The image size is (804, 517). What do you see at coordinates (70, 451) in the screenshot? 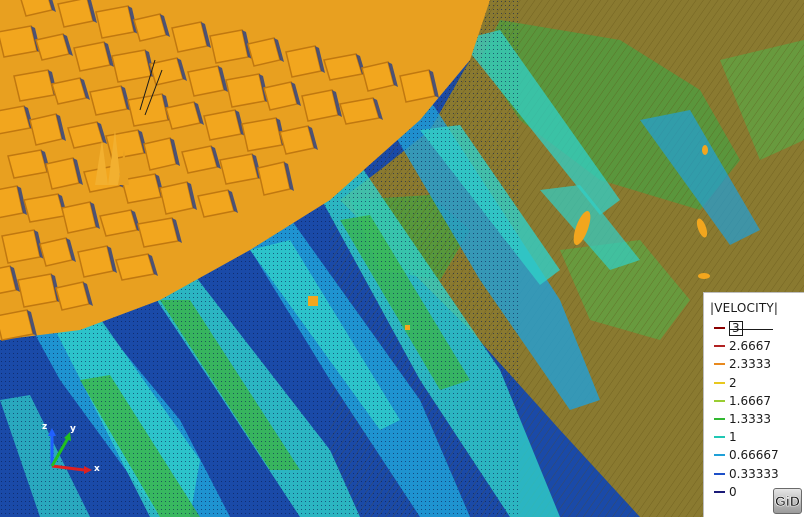
I see `axis-triad-icon` at bounding box center [70, 451].